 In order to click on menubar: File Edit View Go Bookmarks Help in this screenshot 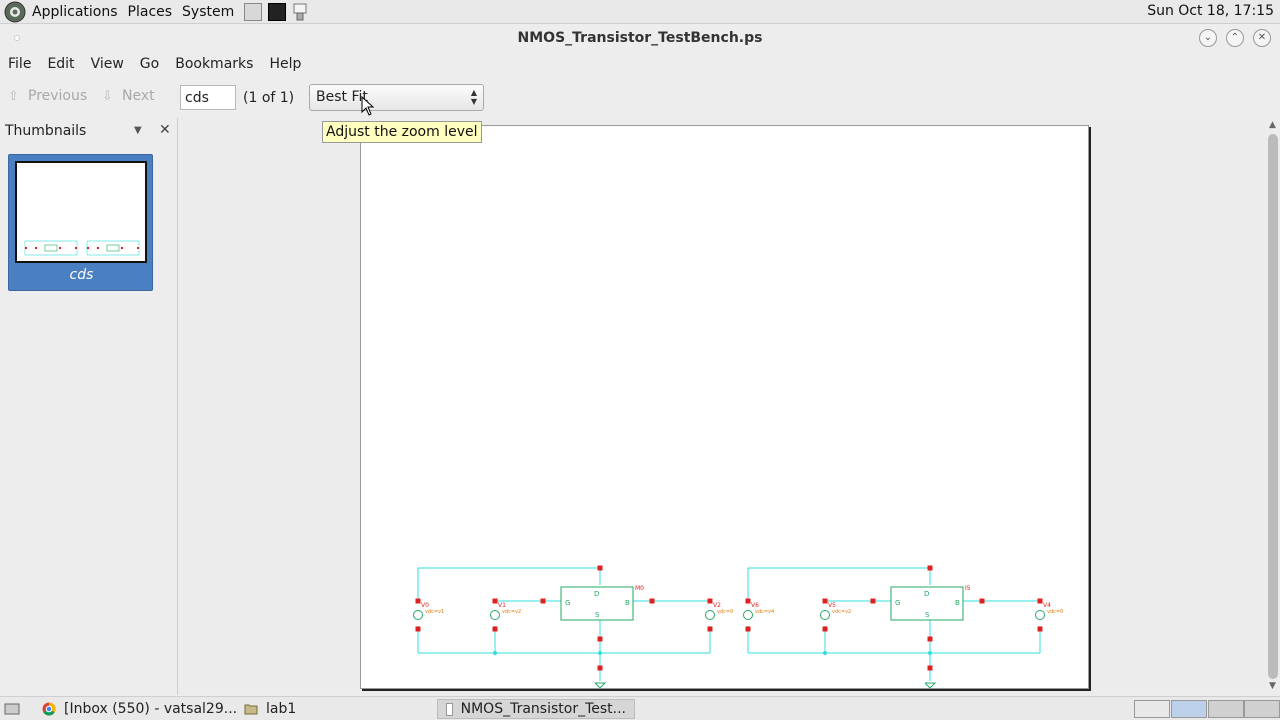, I will do `click(640, 64)`.